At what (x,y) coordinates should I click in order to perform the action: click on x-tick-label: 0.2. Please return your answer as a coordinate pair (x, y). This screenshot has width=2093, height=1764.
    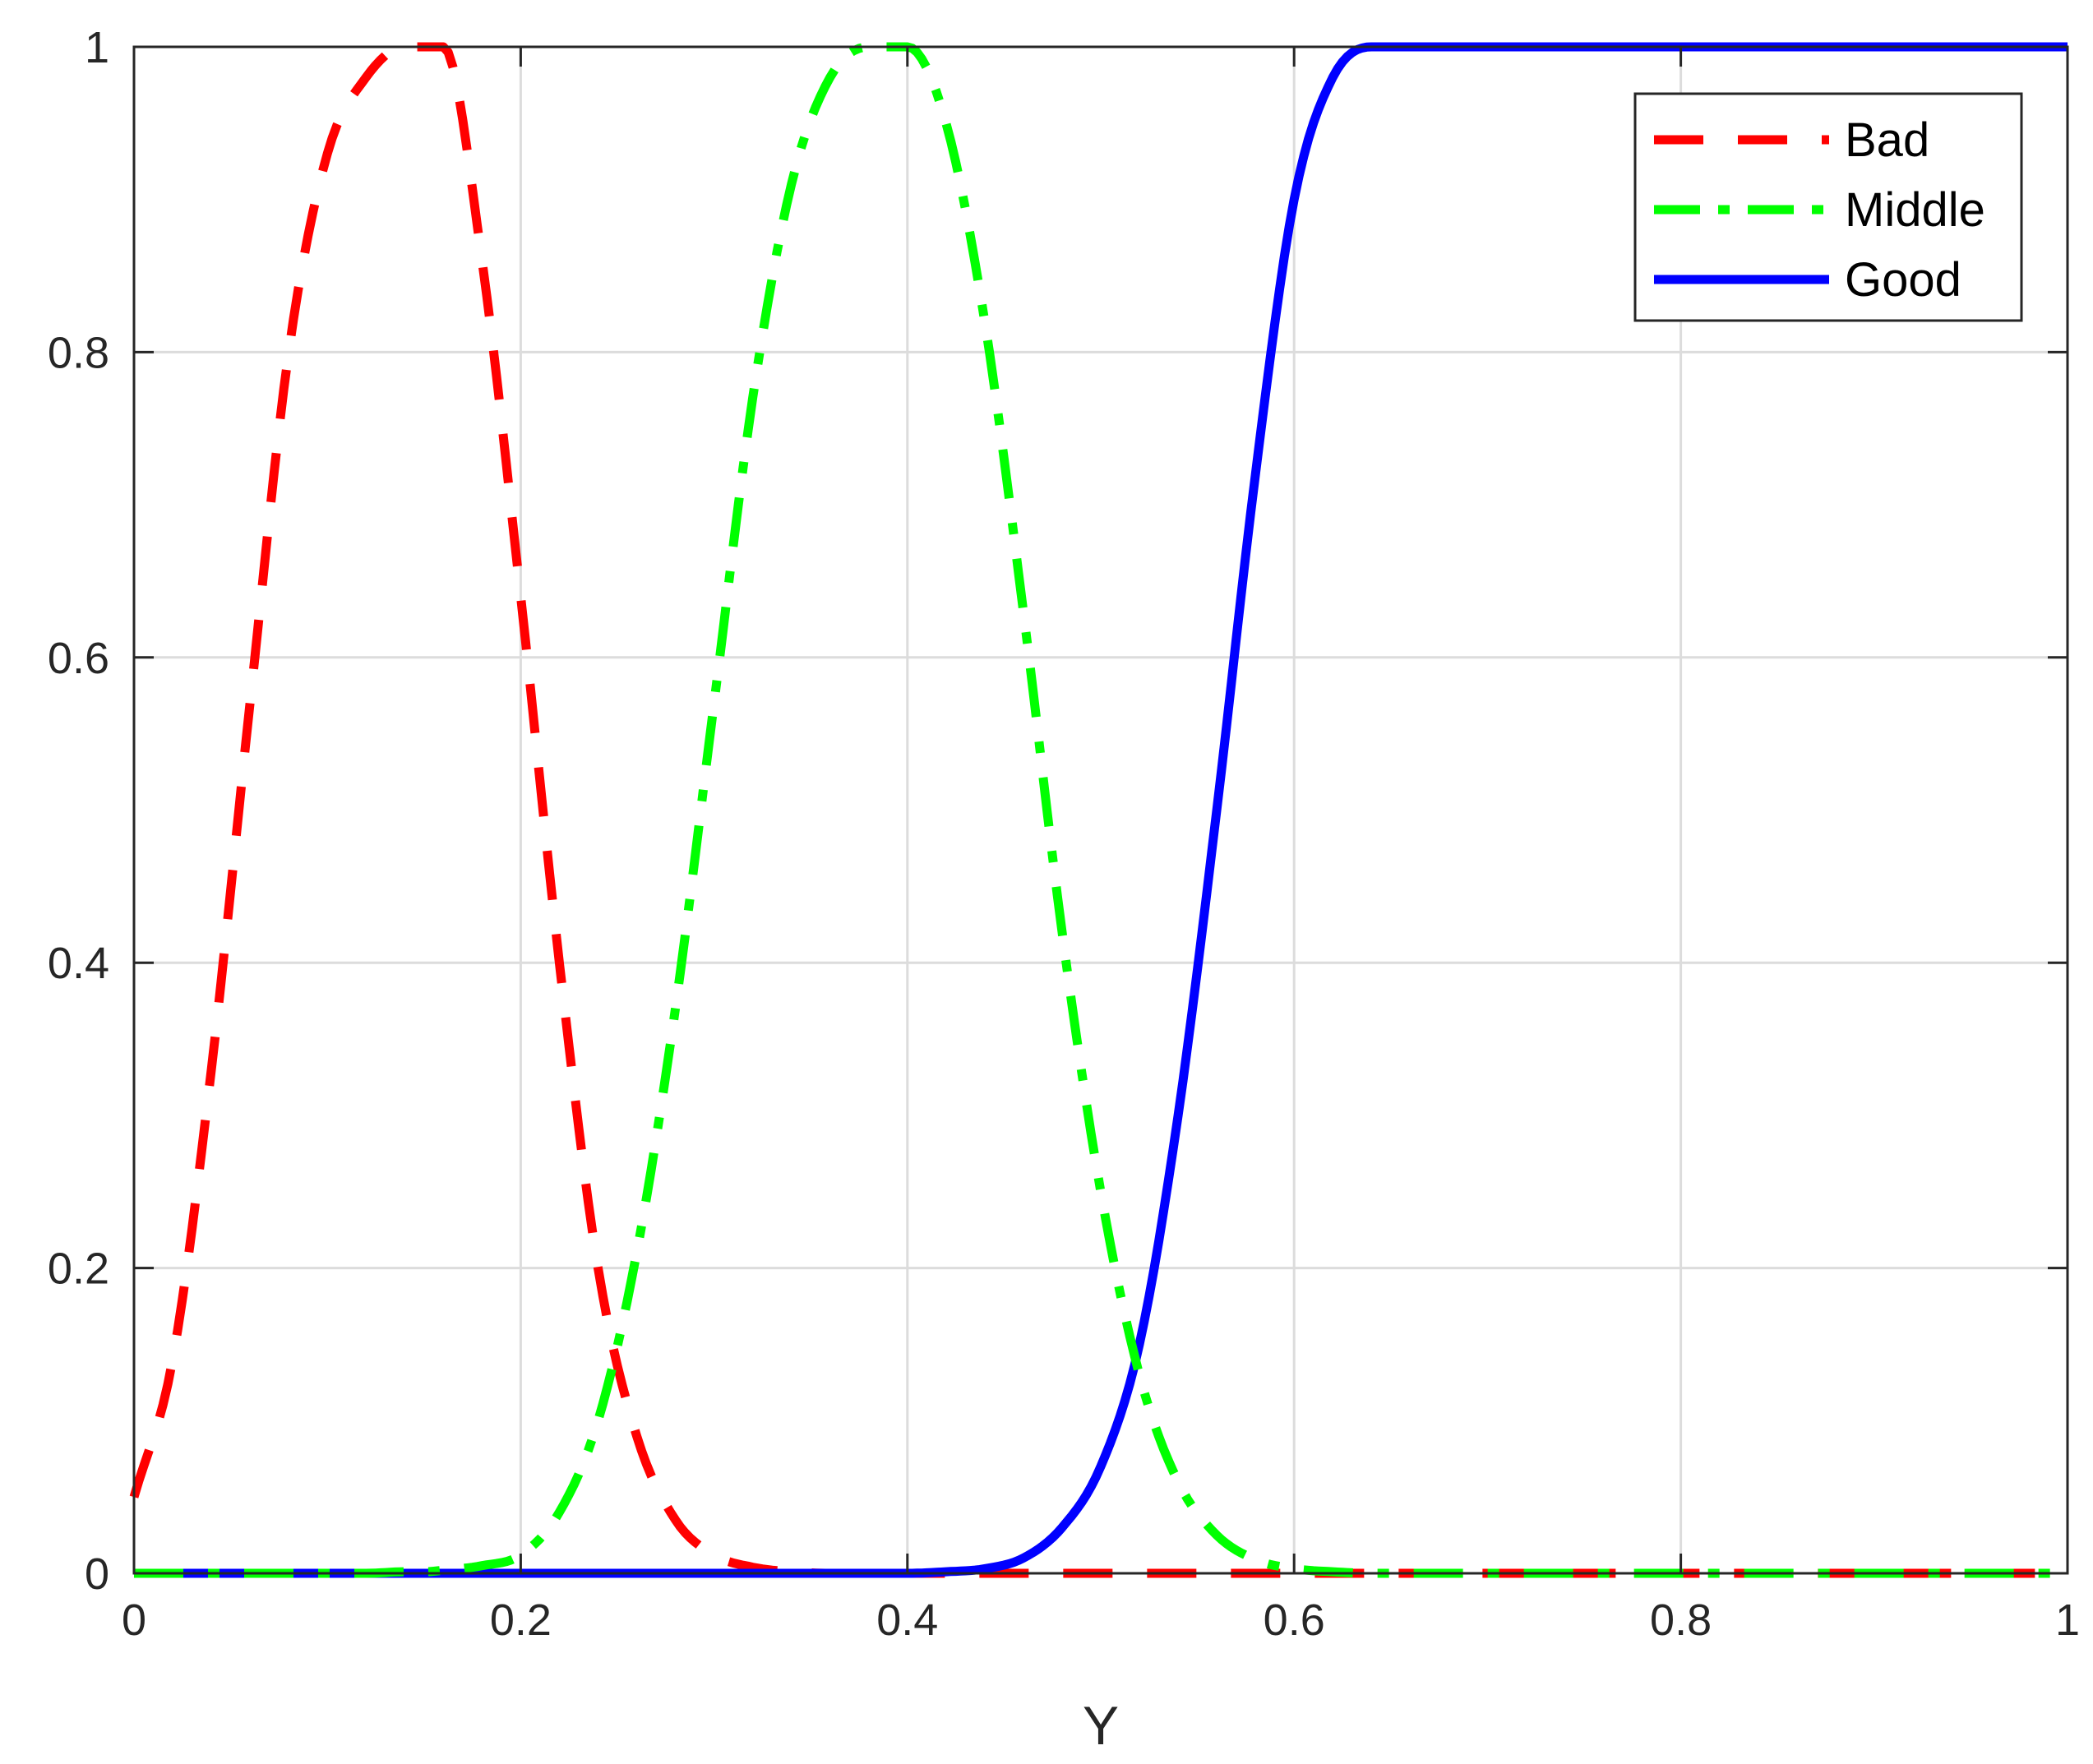
    Looking at the image, I should click on (521, 1620).